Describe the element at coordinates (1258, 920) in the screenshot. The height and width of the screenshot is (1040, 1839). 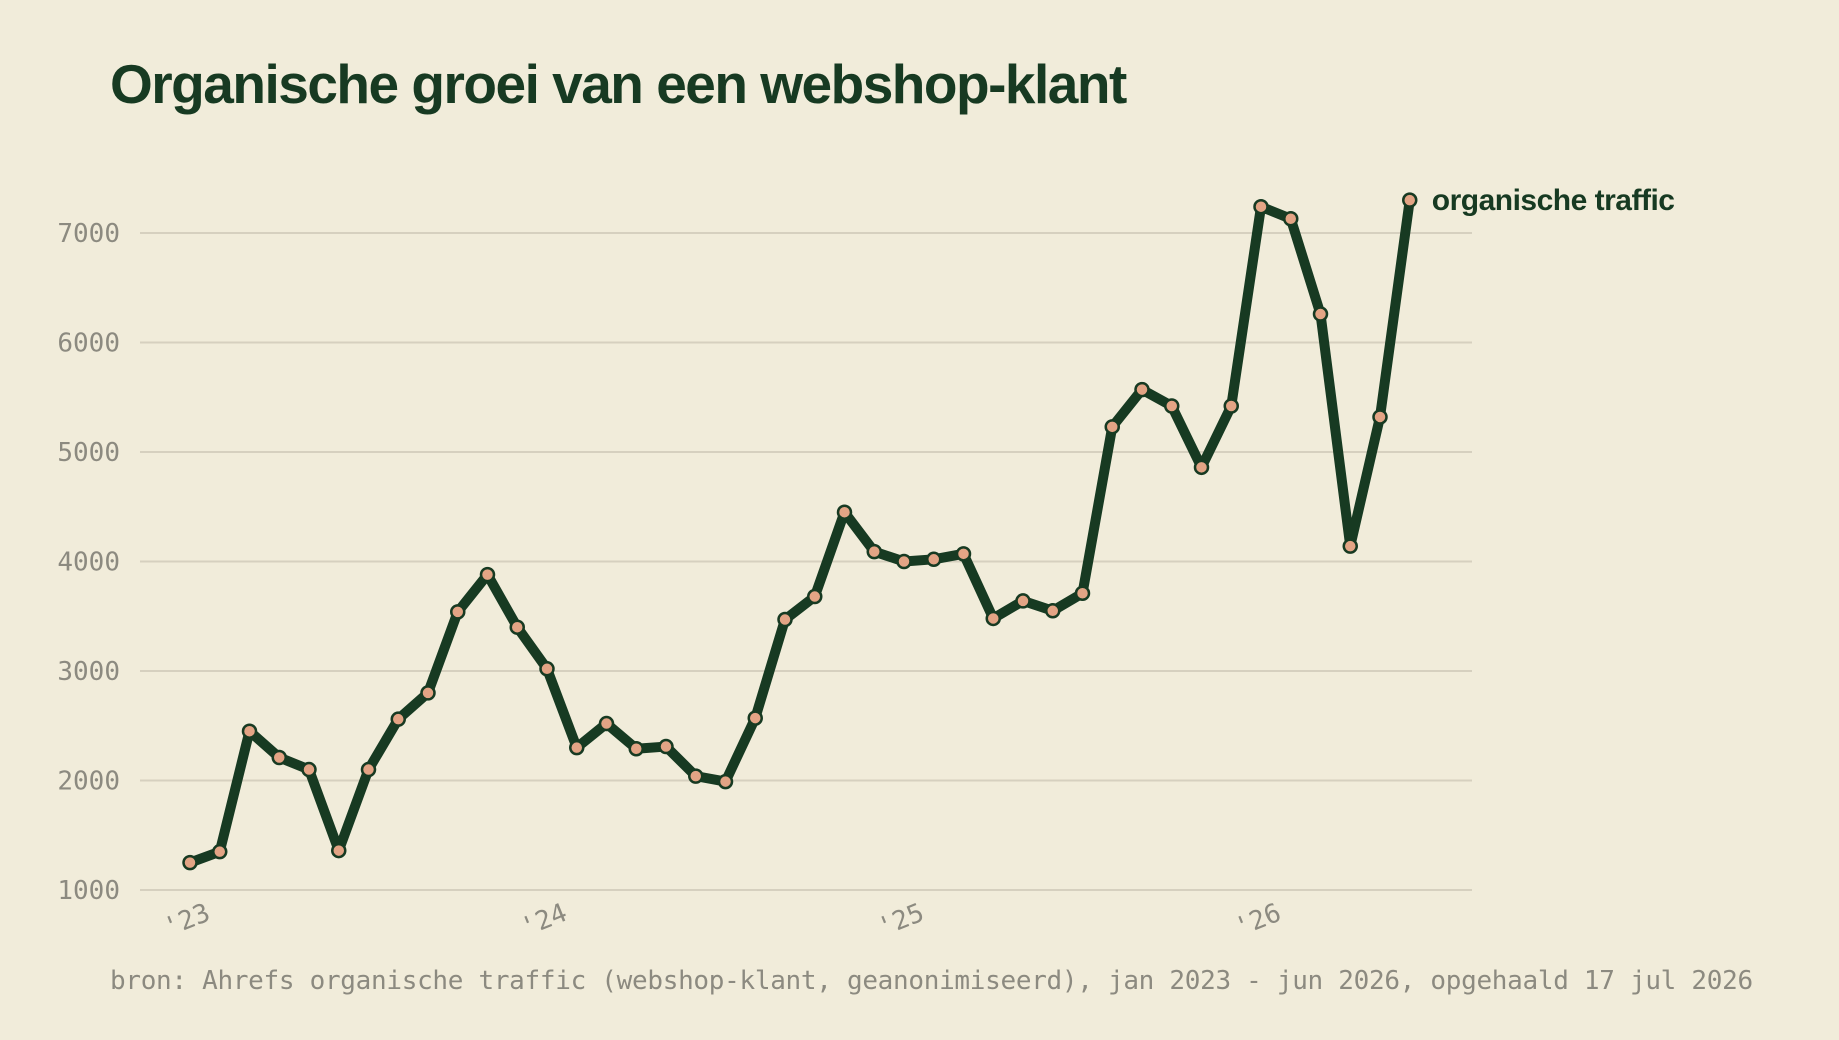
I see `x-tick-label: '26` at that location.